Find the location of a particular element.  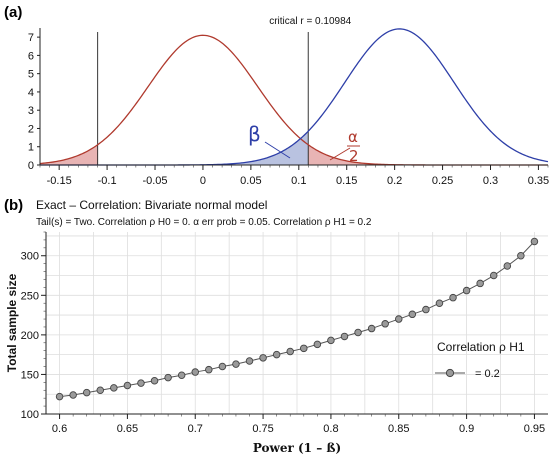

panel-b-x-tick-label: 0.85 is located at coordinates (398, 429).